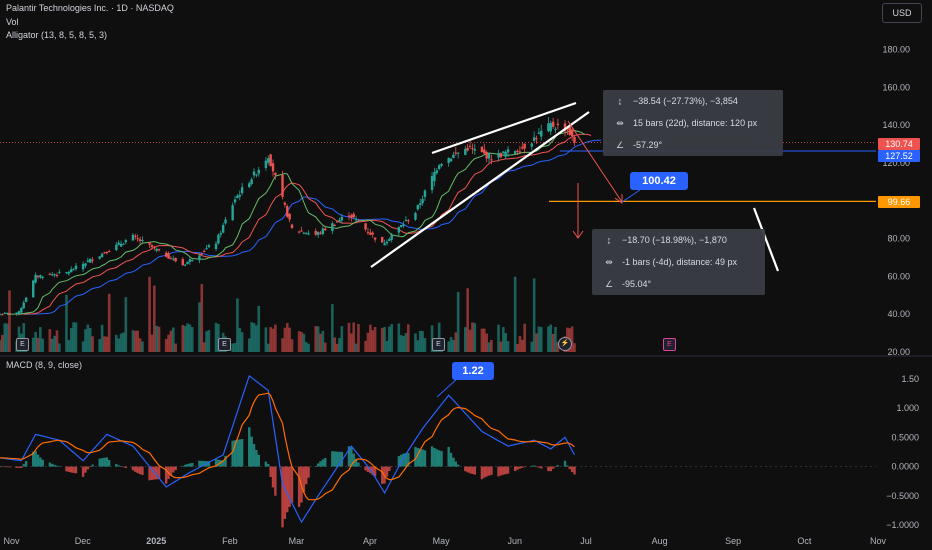 The image size is (932, 550). What do you see at coordinates (899, 156) in the screenshot?
I see `jaw-price-tag: 127.52` at bounding box center [899, 156].